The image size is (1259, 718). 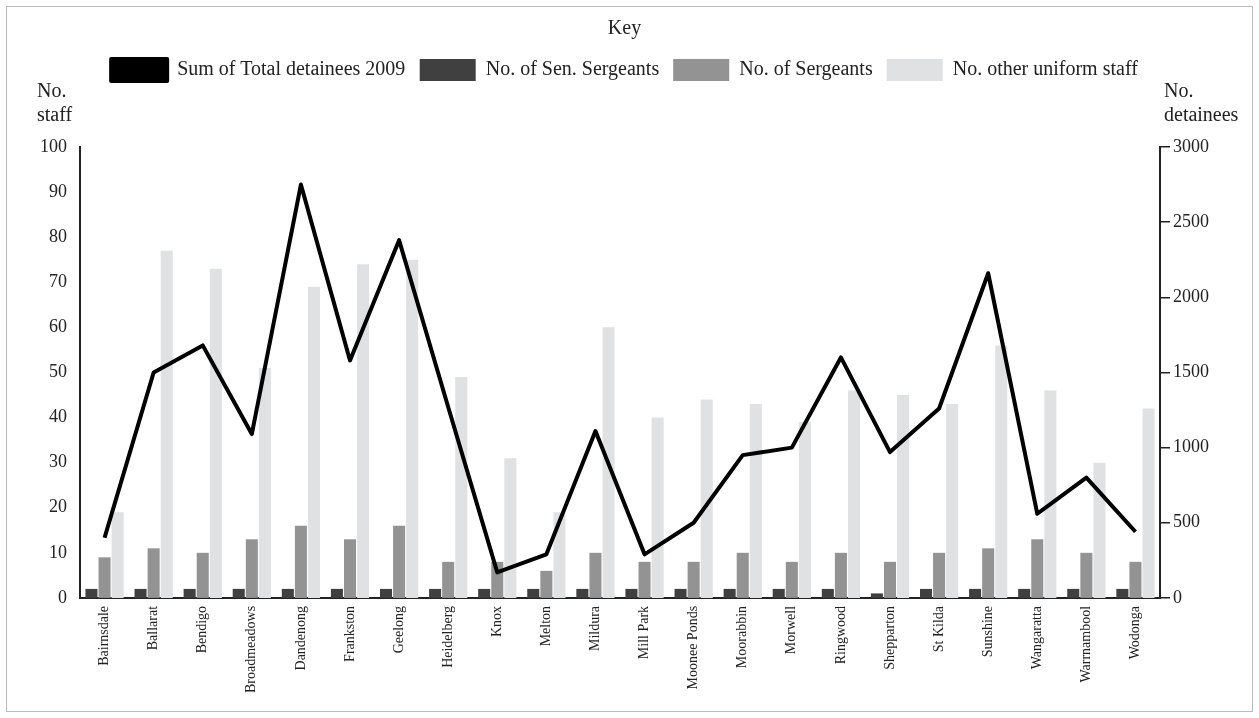 What do you see at coordinates (58, 461) in the screenshot?
I see `y-tick-label: 30` at bounding box center [58, 461].